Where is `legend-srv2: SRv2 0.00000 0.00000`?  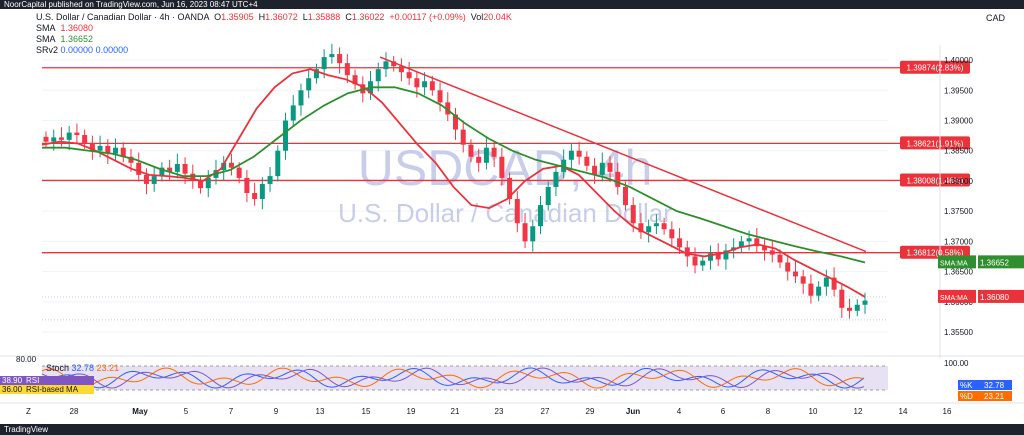 legend-srv2: SRv2 0.00000 0.00000 is located at coordinates (274, 50).